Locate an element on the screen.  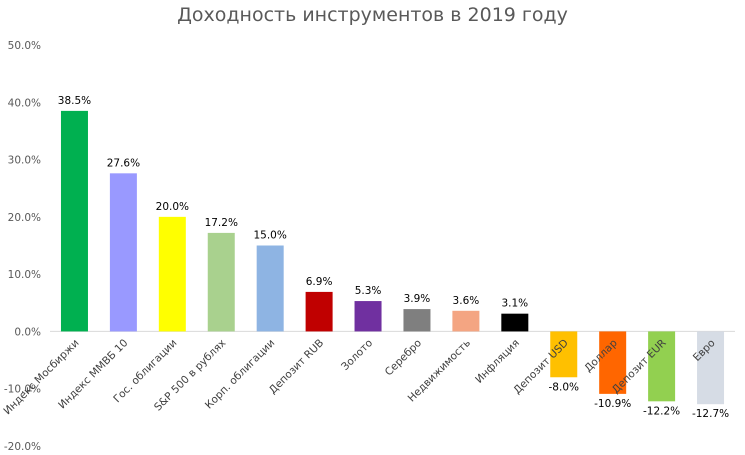
data-label: -10.9% is located at coordinates (612, 404).